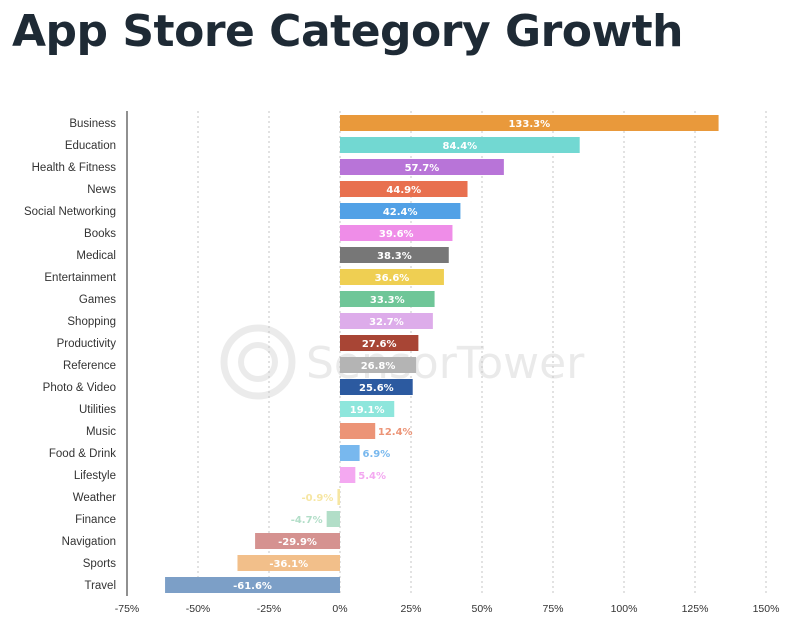 This screenshot has height=628, width=790. I want to click on category-label: Social Networking, so click(70, 212).